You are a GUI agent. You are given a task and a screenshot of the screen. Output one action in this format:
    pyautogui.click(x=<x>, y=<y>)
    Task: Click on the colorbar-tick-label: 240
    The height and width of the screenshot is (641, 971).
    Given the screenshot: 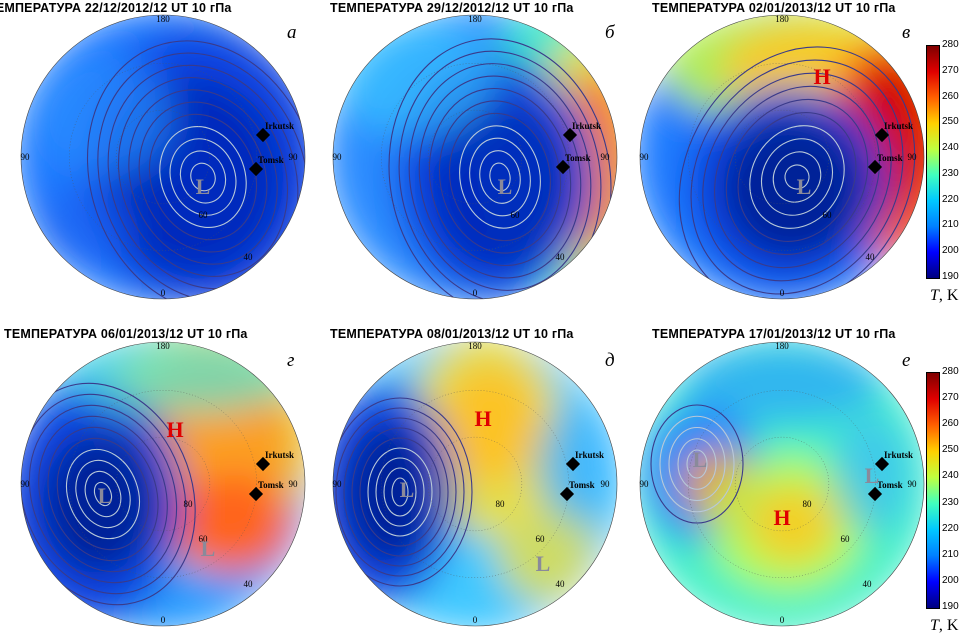 What is the action you would take?
    pyautogui.click(x=950, y=476)
    